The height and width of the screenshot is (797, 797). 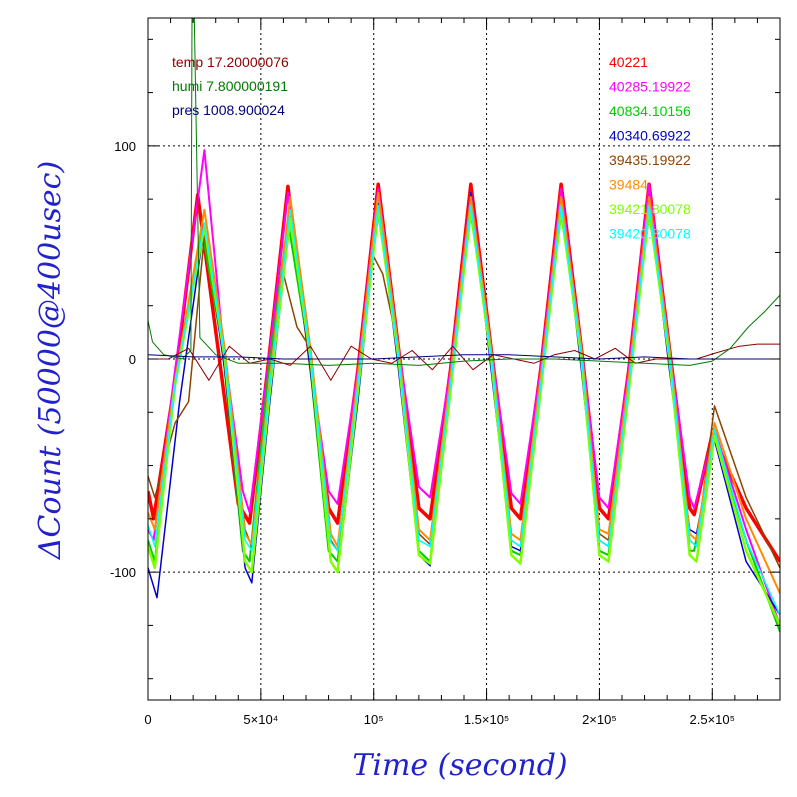 I want to click on series-legend-entry: 40834.10156, so click(x=650, y=111).